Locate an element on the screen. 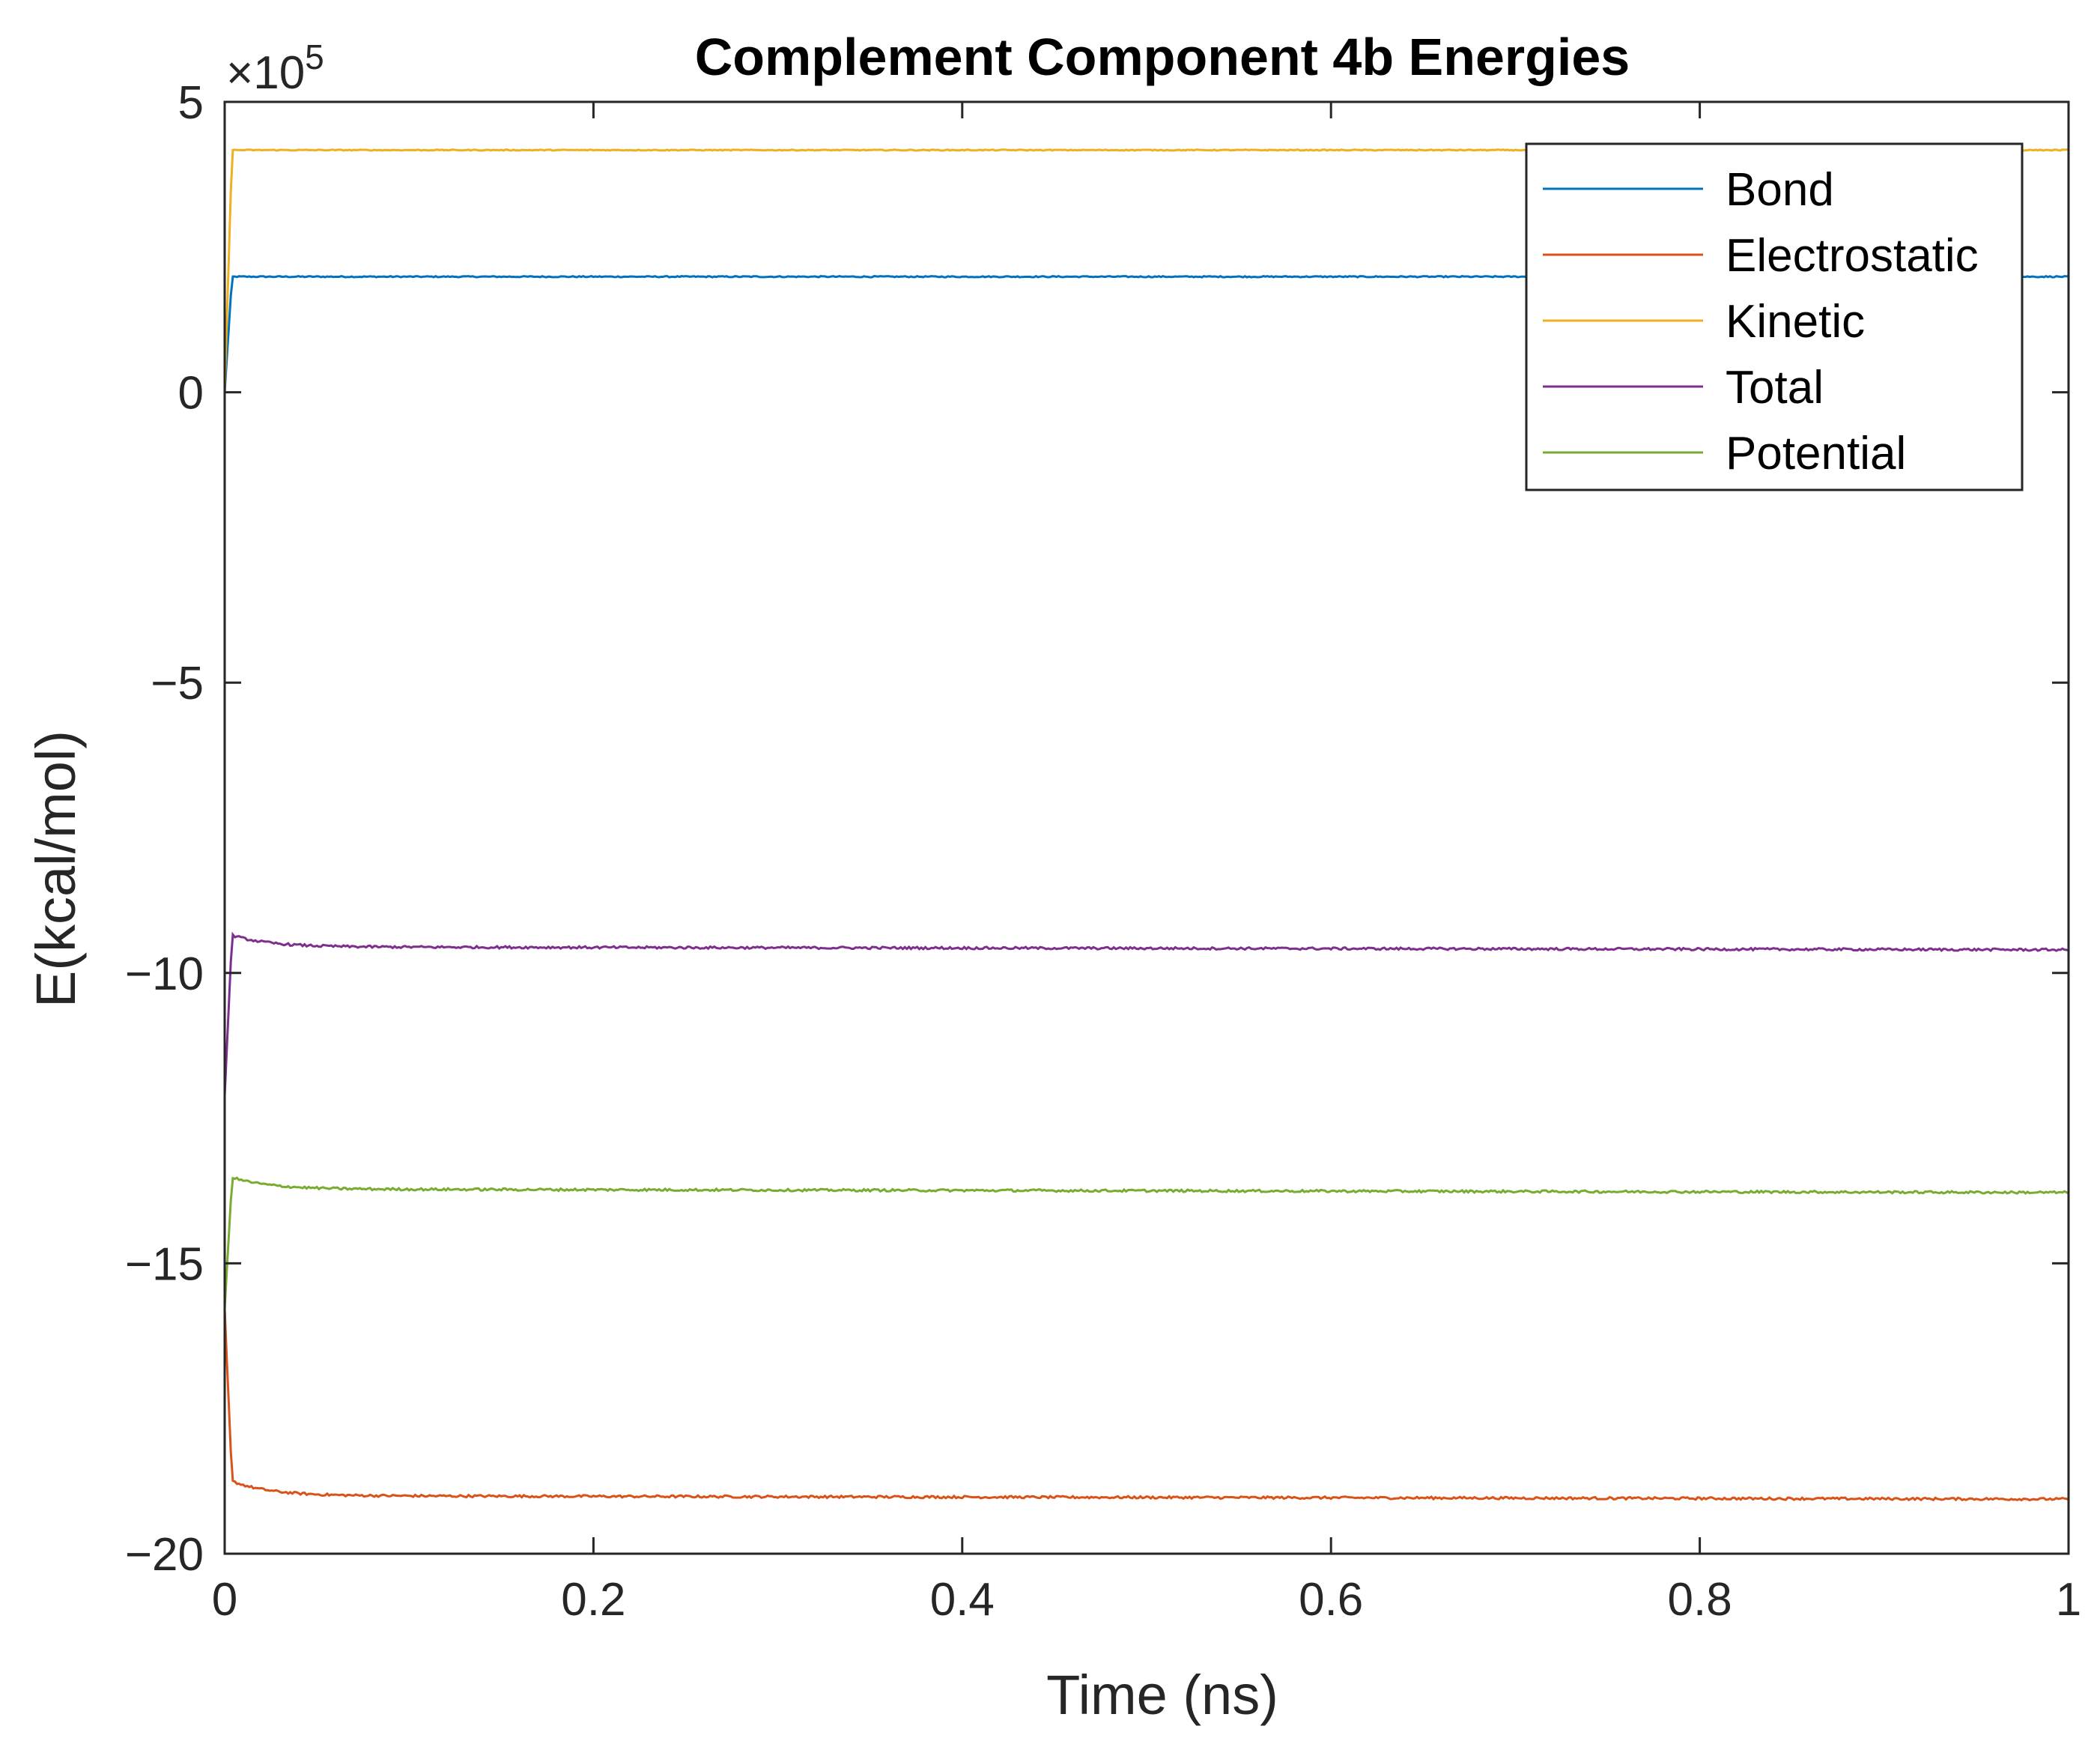  x-tick-label: 0.6 is located at coordinates (1331, 1600).